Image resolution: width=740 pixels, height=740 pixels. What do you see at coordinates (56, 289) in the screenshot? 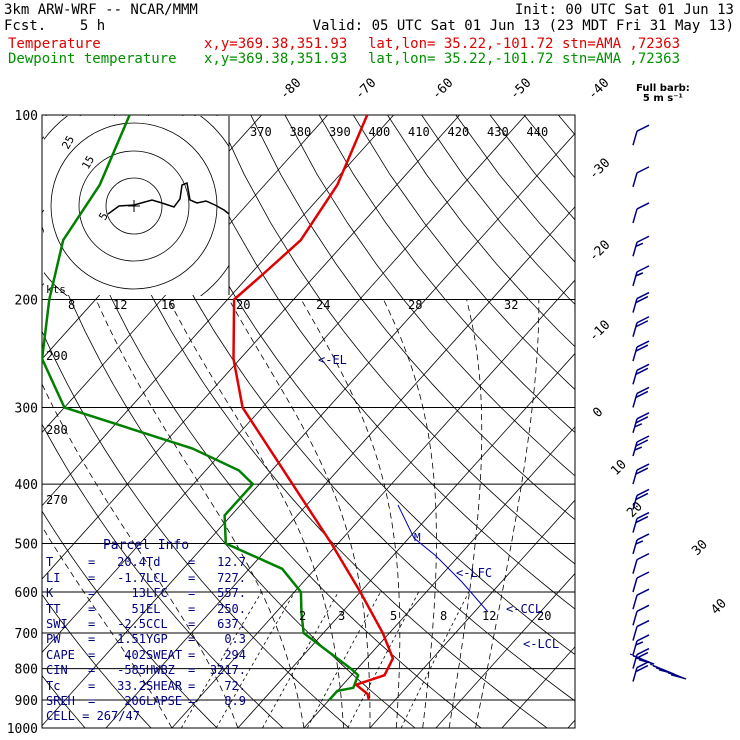
I see `hodograph-unit-label: kts` at bounding box center [56, 289].